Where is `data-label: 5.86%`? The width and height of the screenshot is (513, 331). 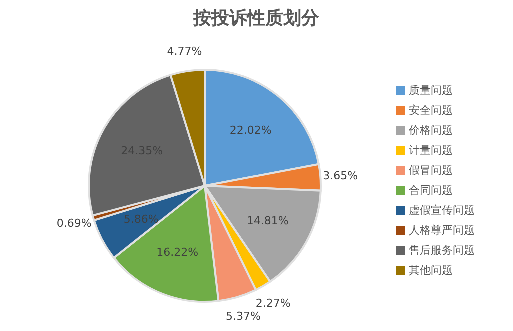 data-label: 5.86% is located at coordinates (141, 219).